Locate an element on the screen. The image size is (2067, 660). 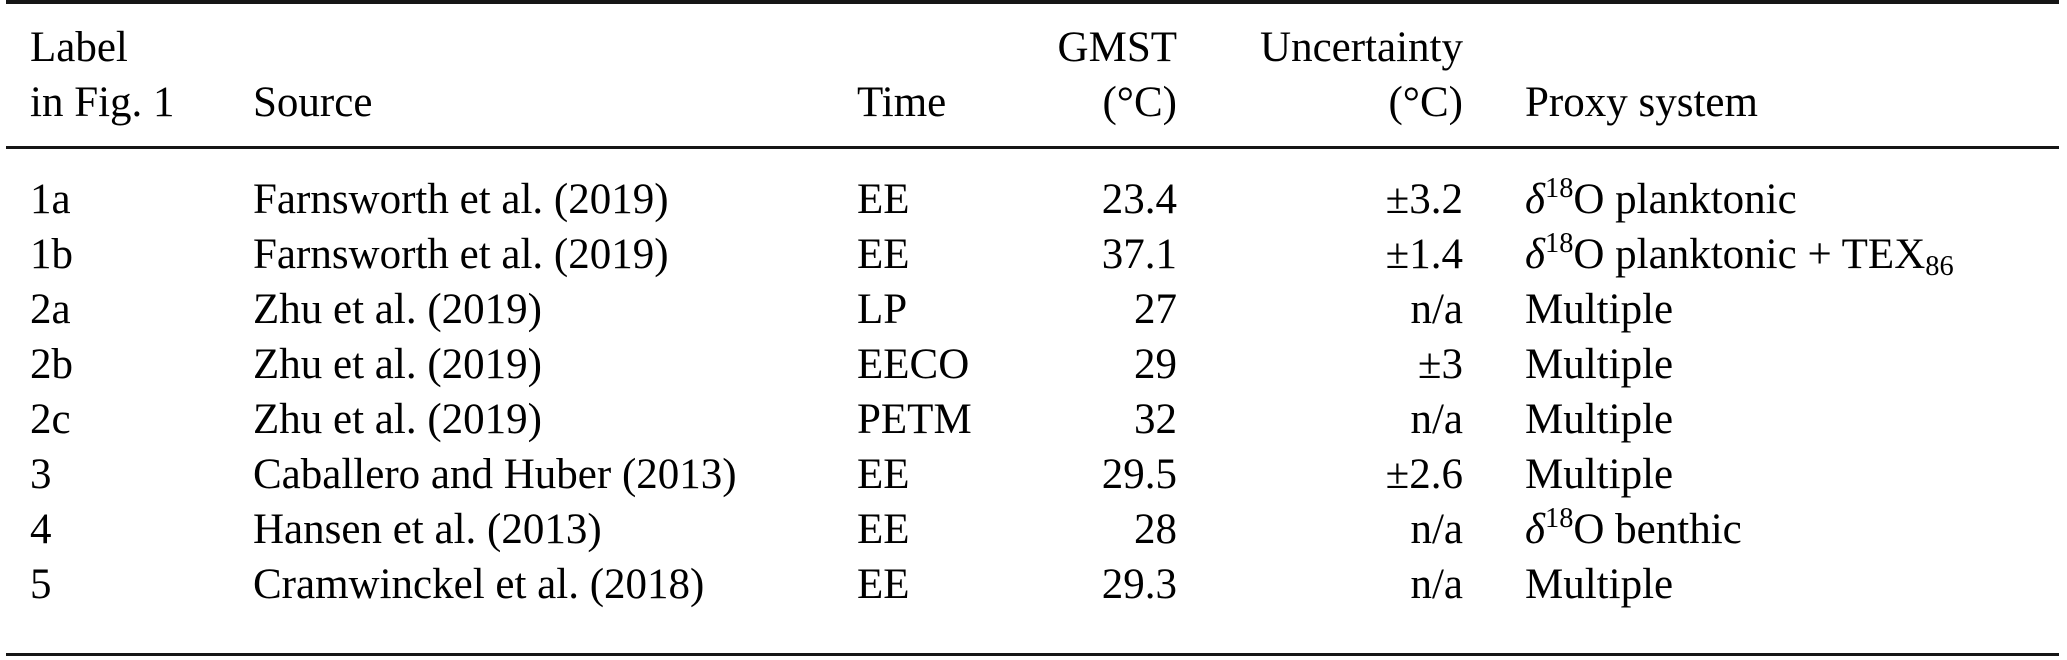
header-gmst-line2: (°C) is located at coordinates (1139, 102).